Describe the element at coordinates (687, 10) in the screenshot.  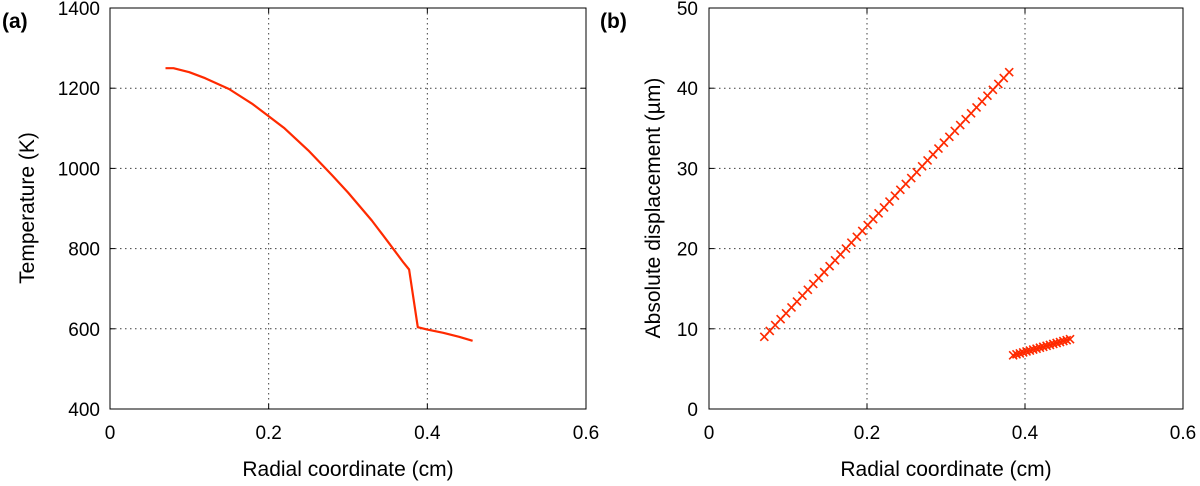
I see `panel-b-ytick-label: 50` at that location.